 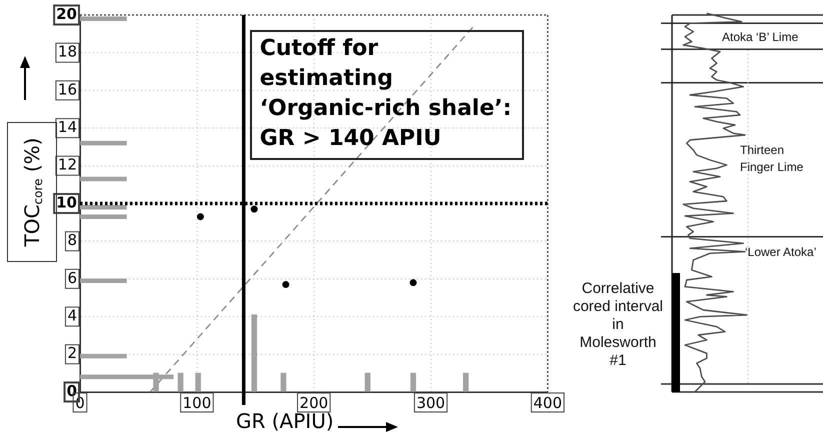 I want to click on text: Atoka ‘B’ Lime, so click(x=760, y=37).